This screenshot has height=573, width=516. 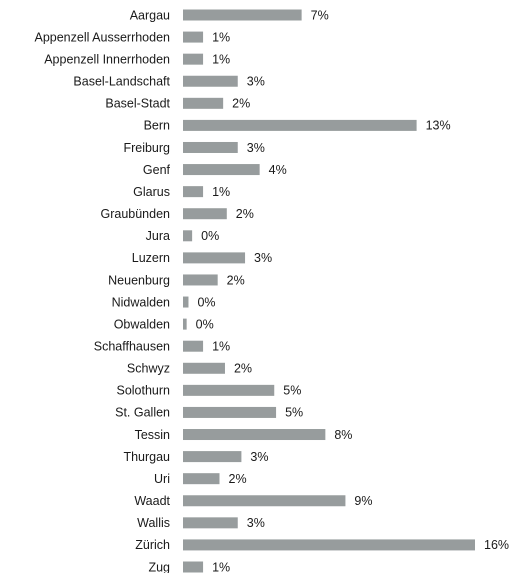 What do you see at coordinates (292, 391) in the screenshot?
I see `value-label-solothurn: 5%` at bounding box center [292, 391].